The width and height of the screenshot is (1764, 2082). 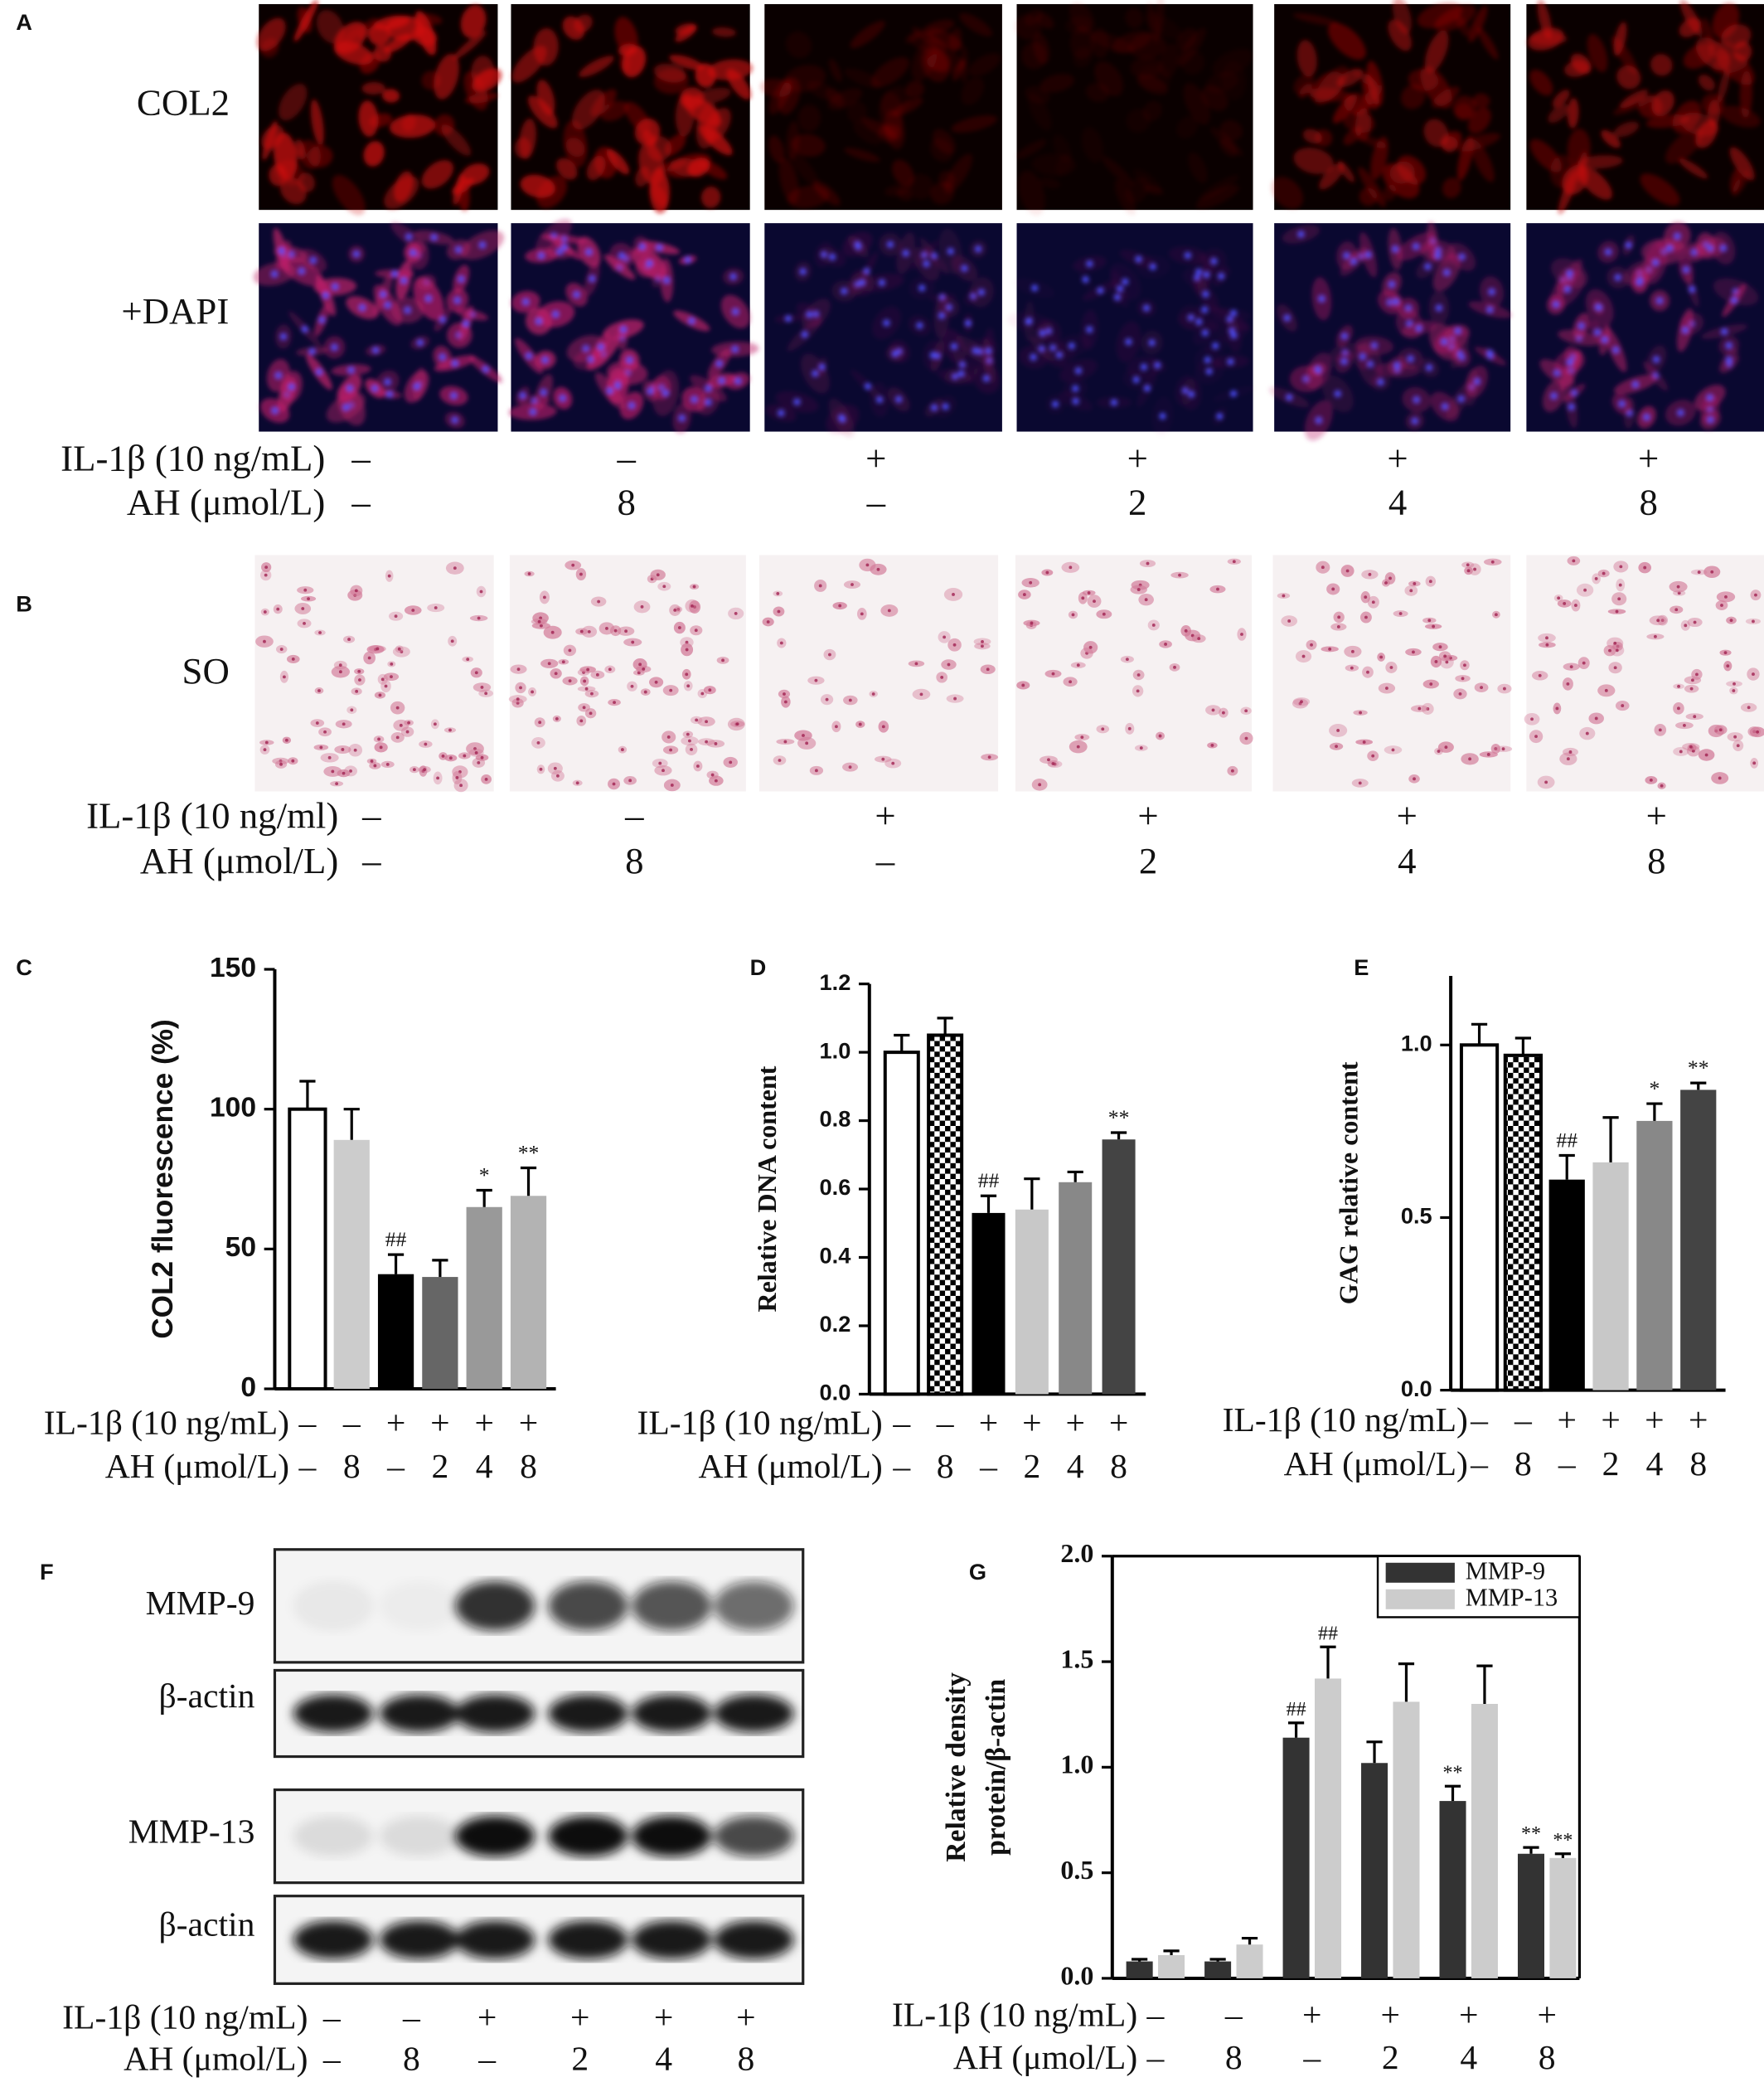 I want to click on y-tick-label: 1.5, so click(x=1076, y=1658).